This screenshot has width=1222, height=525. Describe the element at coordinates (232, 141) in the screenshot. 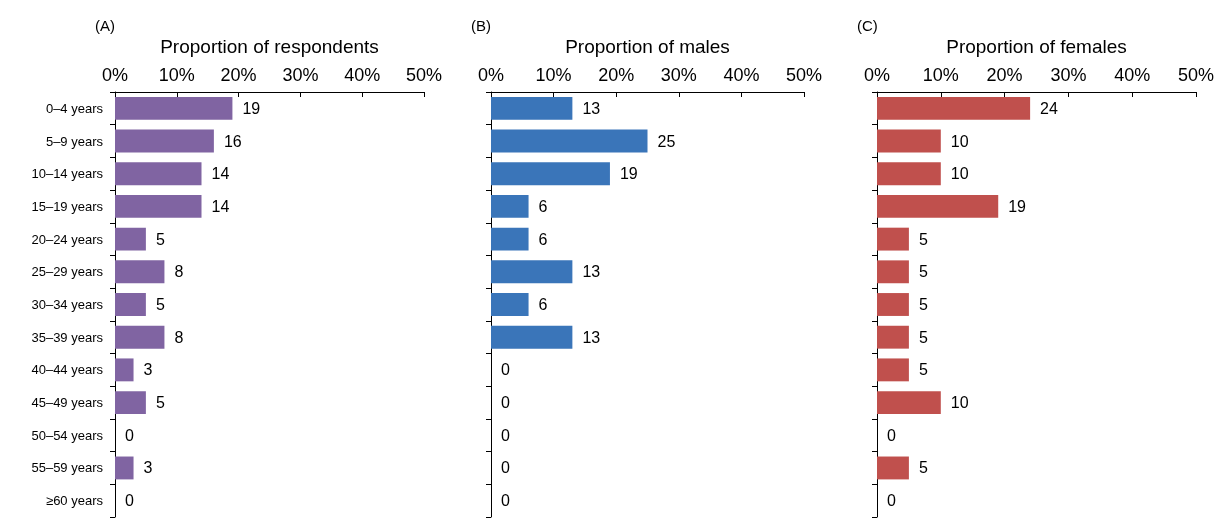

I see `data-label: 16` at that location.